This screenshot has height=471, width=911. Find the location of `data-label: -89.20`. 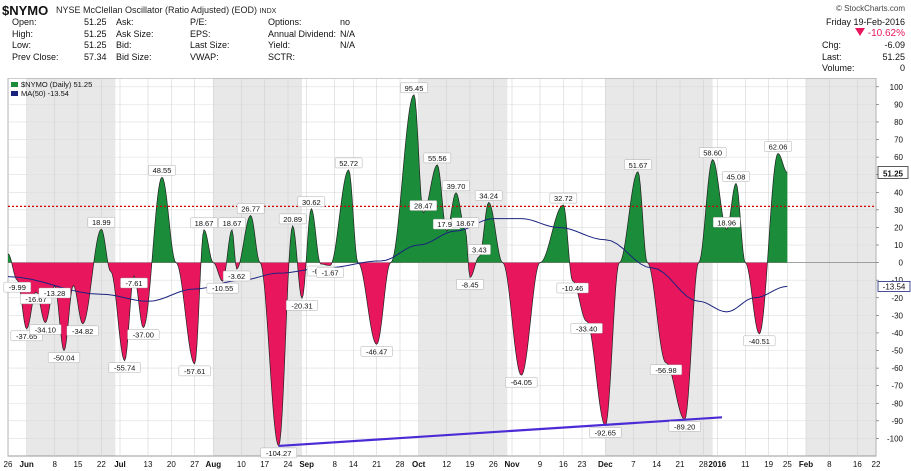

data-label: -89.20 is located at coordinates (684, 426).